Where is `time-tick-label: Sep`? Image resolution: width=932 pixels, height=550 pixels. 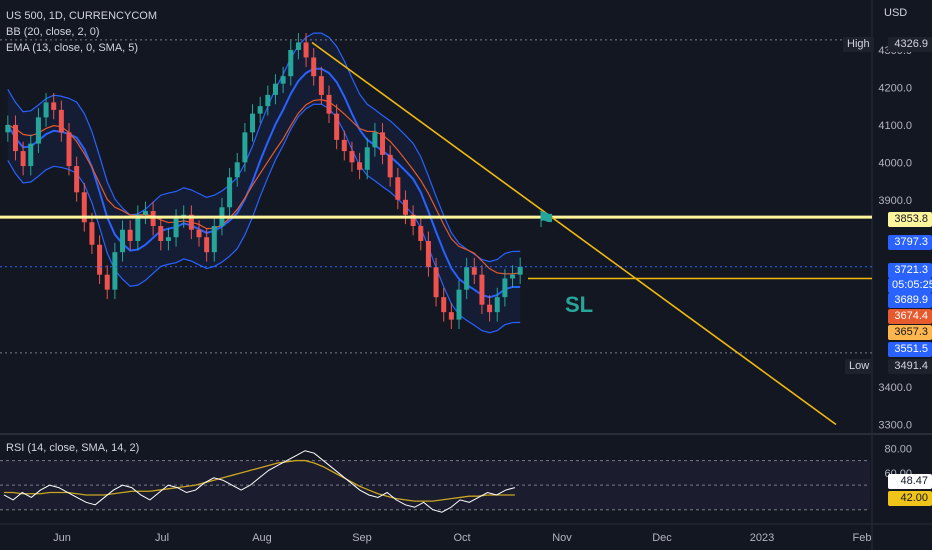
time-tick-label: Sep is located at coordinates (362, 538).